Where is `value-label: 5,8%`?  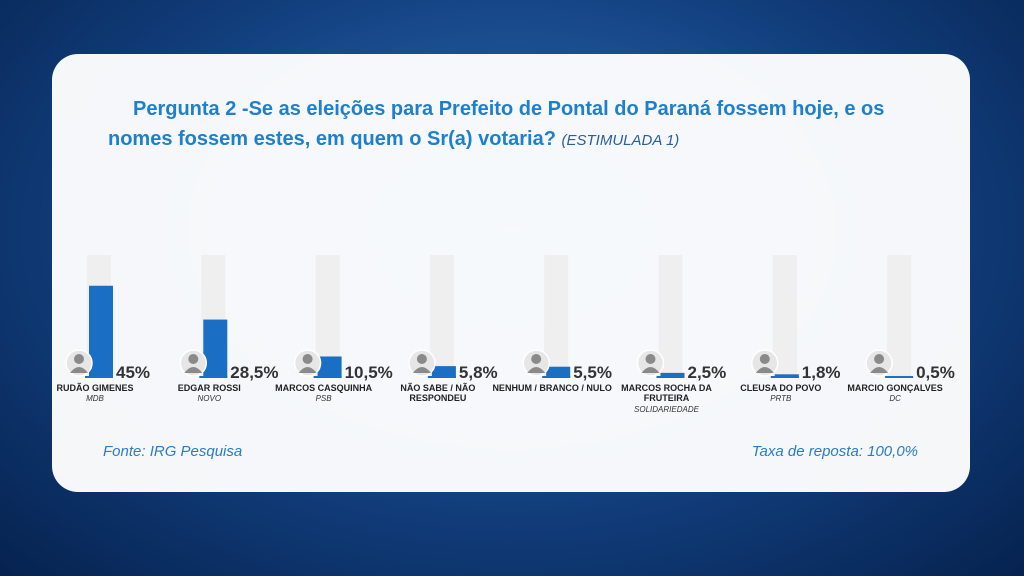
value-label: 5,8% is located at coordinates (478, 372).